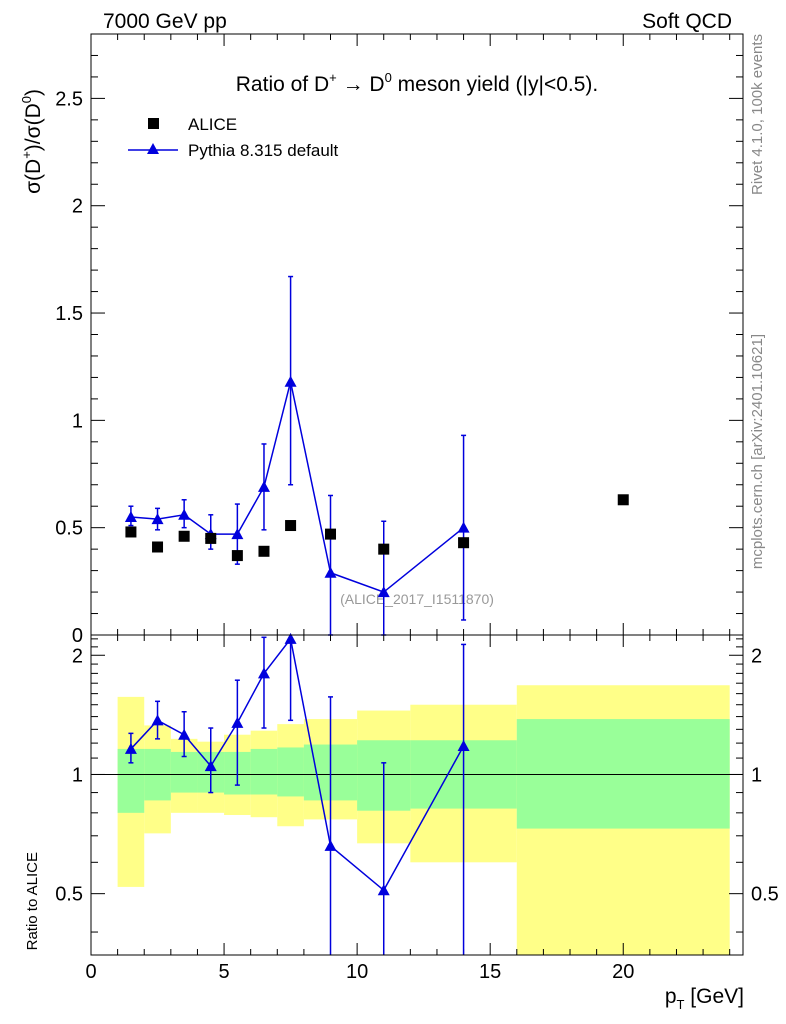  What do you see at coordinates (32, 901) in the screenshot?
I see `ratio-ylabel: Ratio to ALICE` at bounding box center [32, 901].